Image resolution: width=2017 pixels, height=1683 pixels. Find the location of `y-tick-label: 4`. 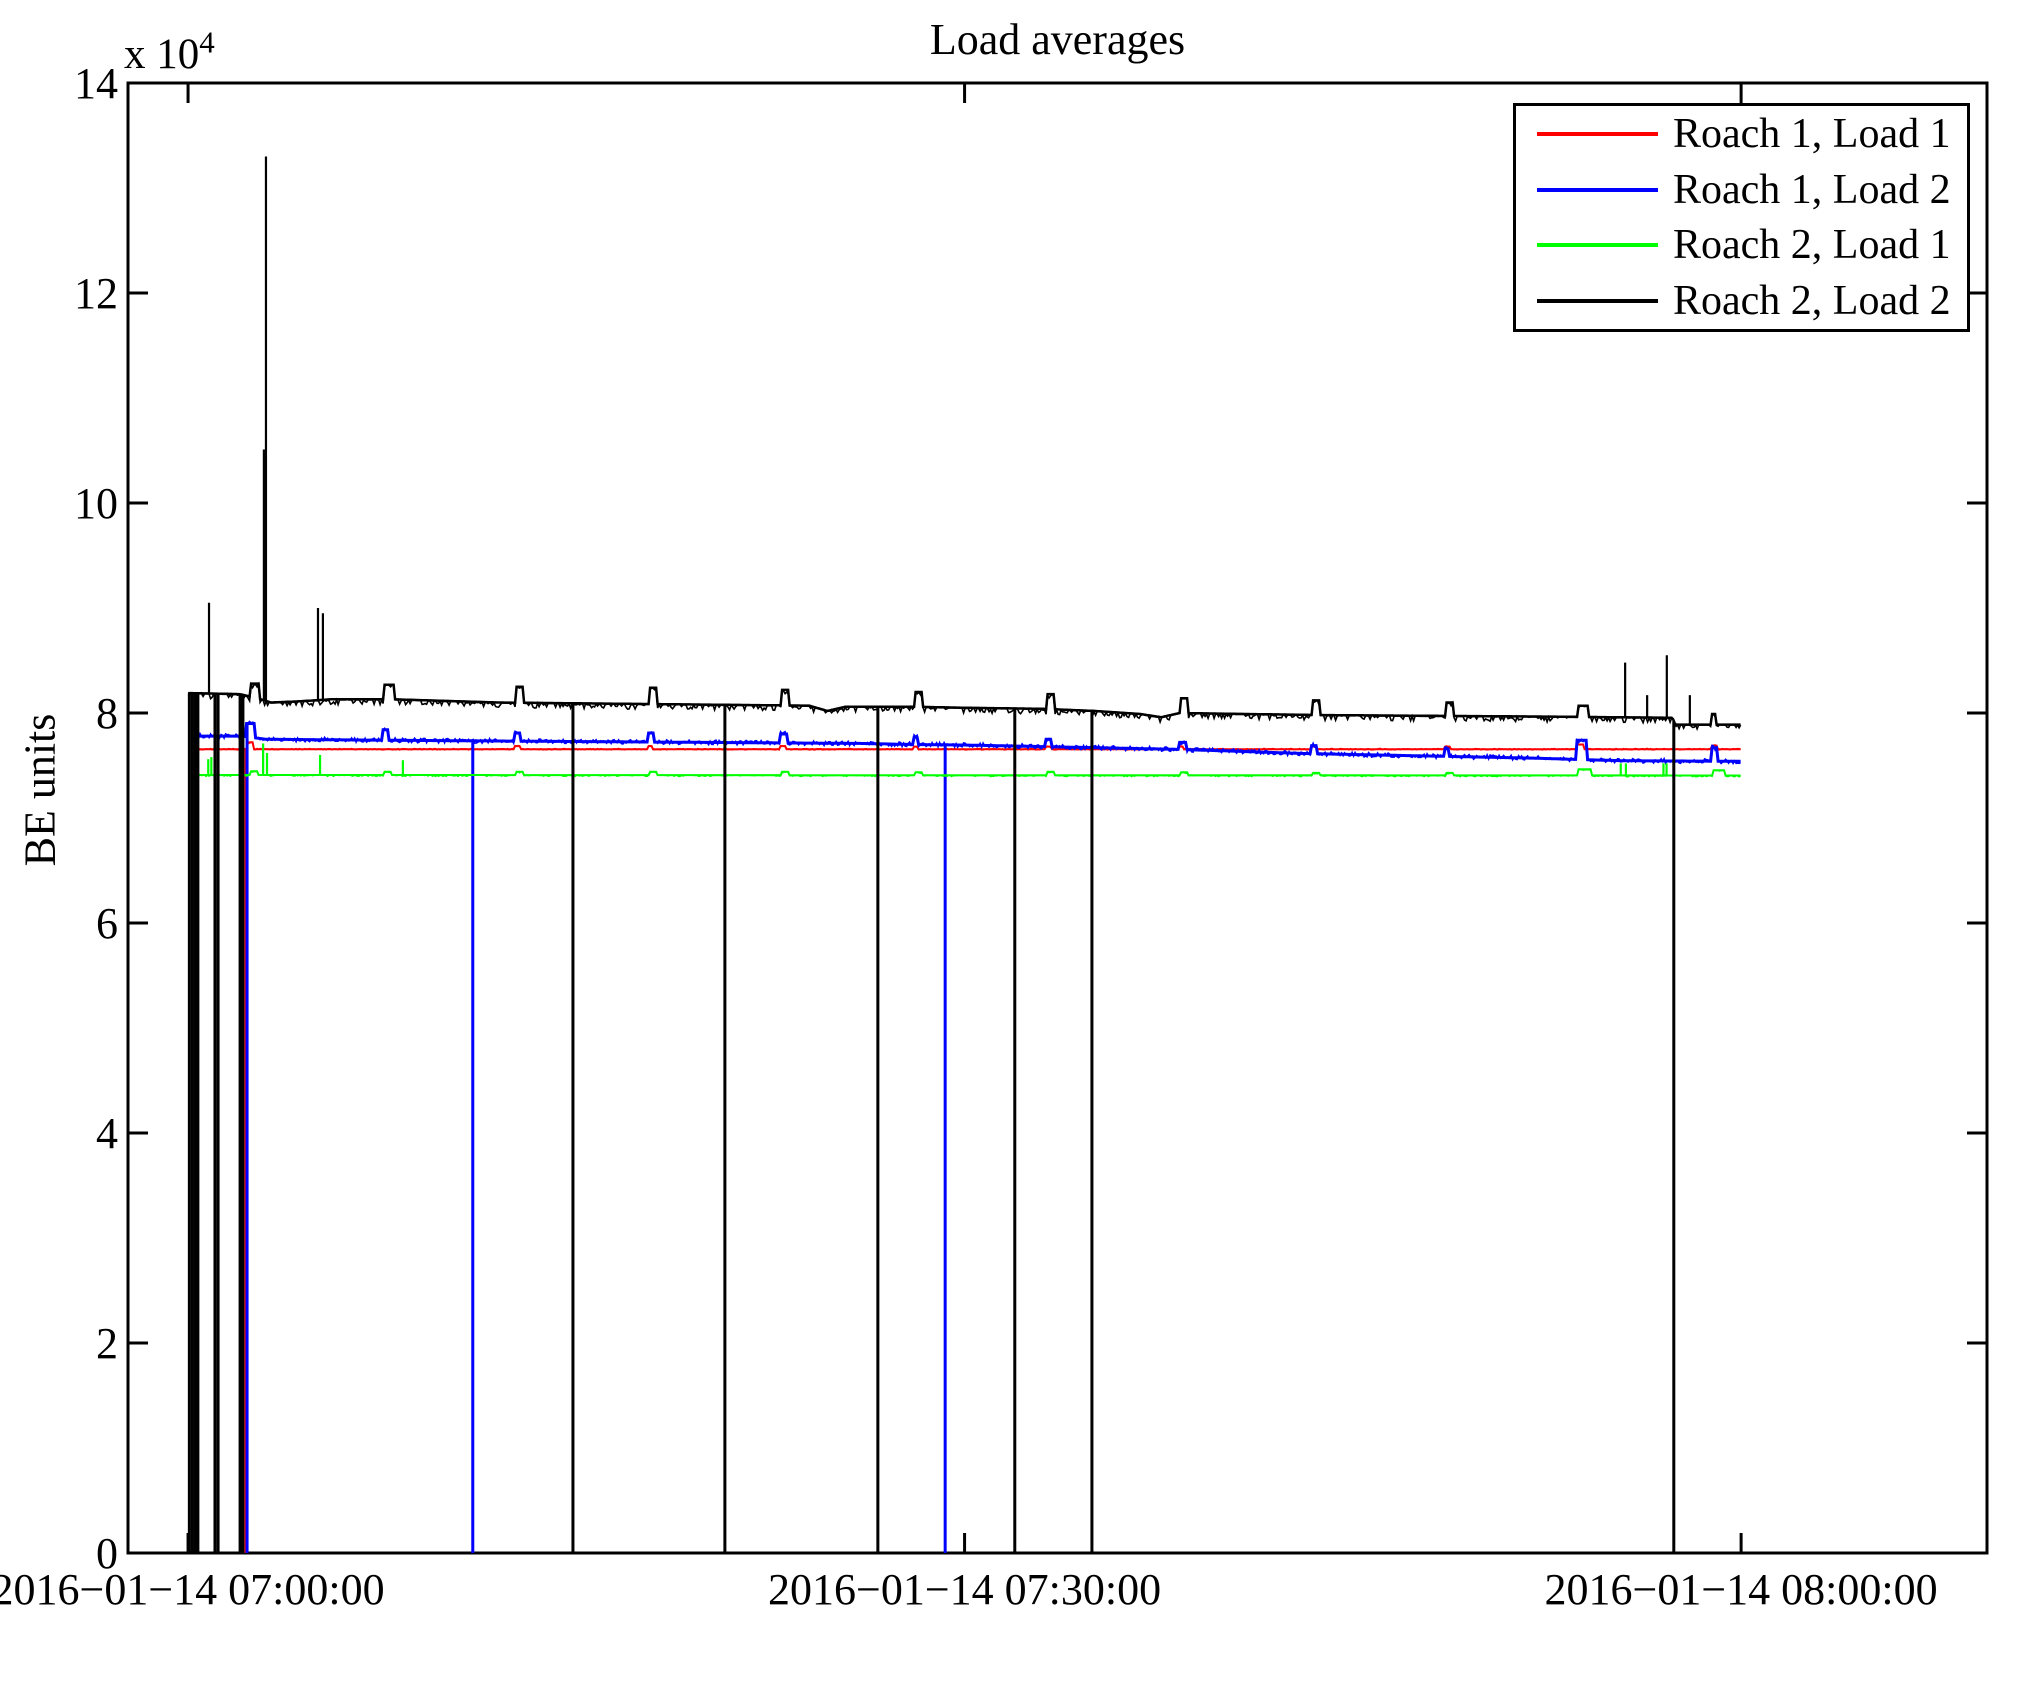

y-tick-label: 4 is located at coordinates (107, 1133).